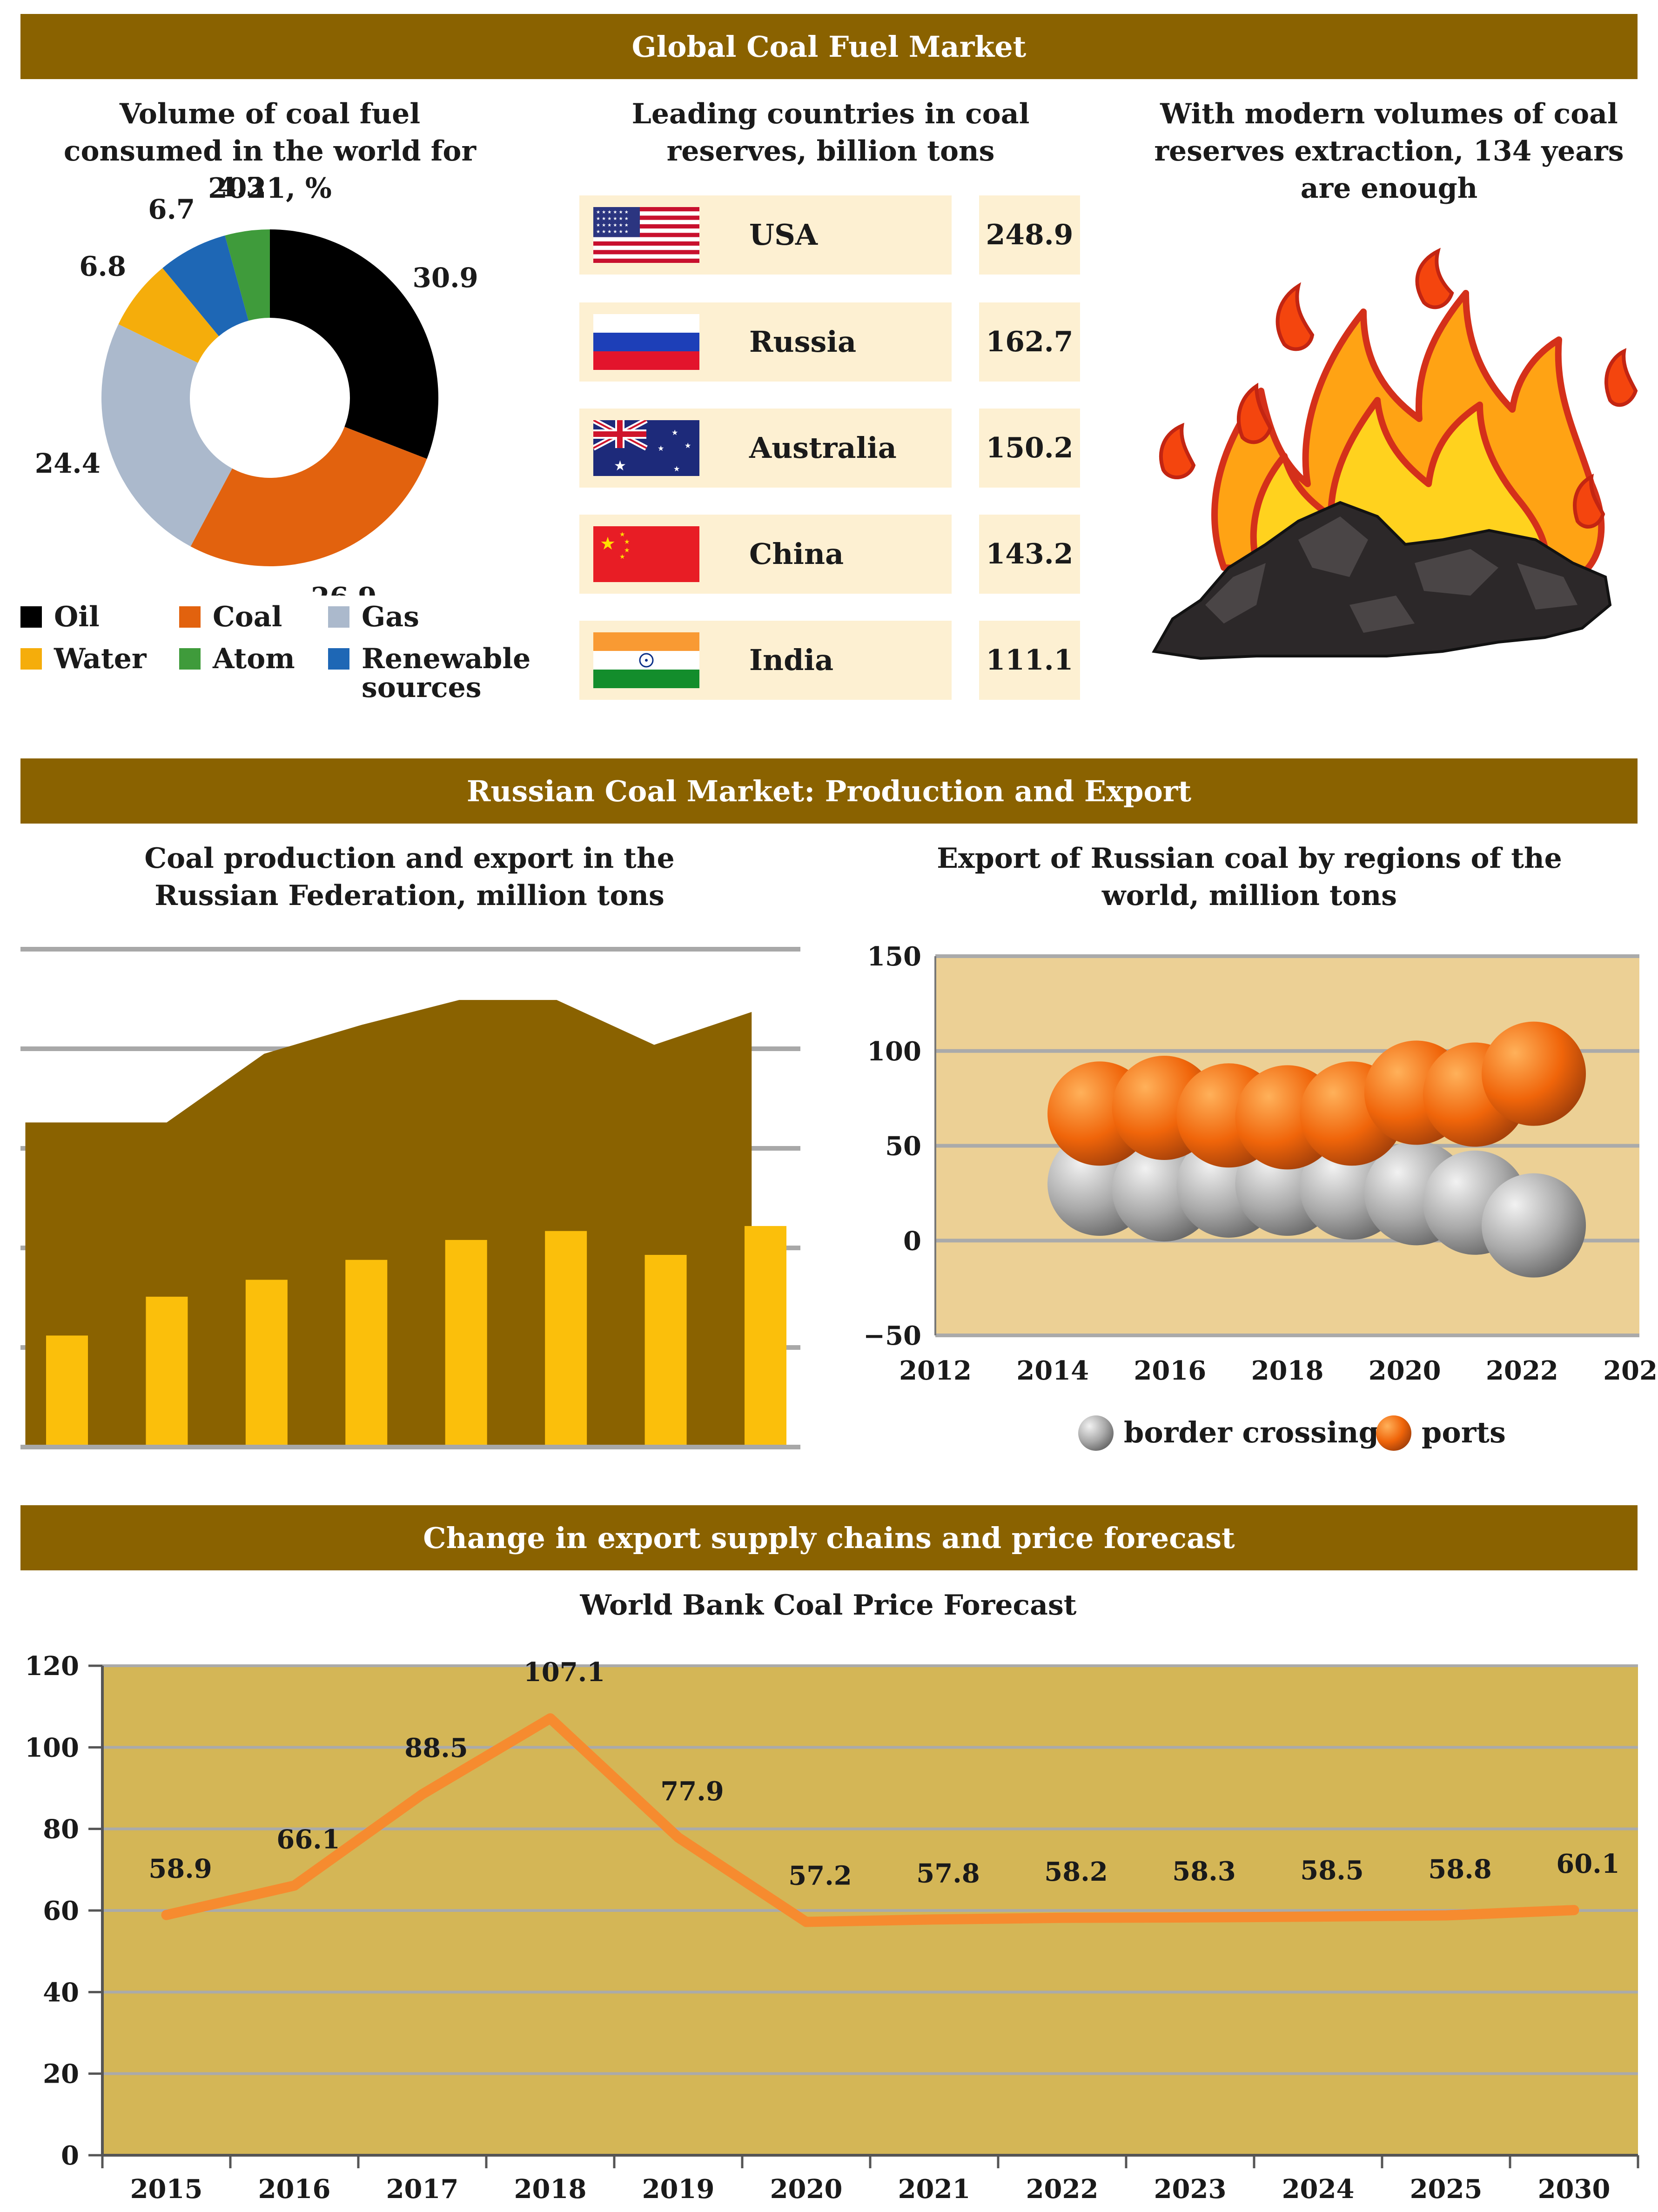 Image resolution: width=1658 pixels, height=2212 pixels. What do you see at coordinates (1395, 454) in the screenshot?
I see `burning-coal-icon` at bounding box center [1395, 454].